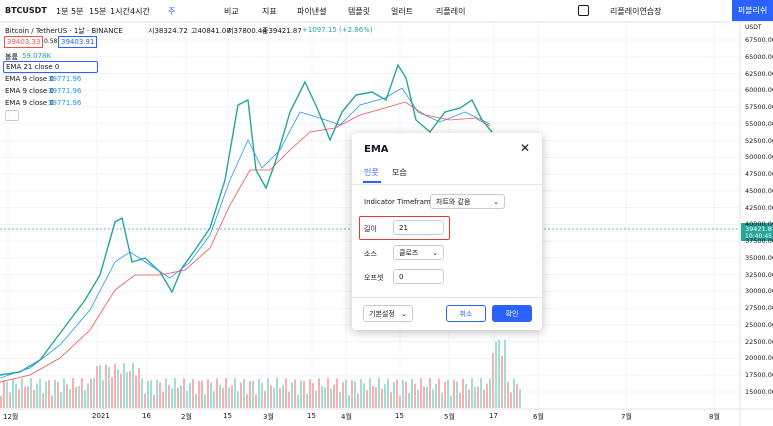  I want to click on cancel-button: 취소, so click(466, 313).